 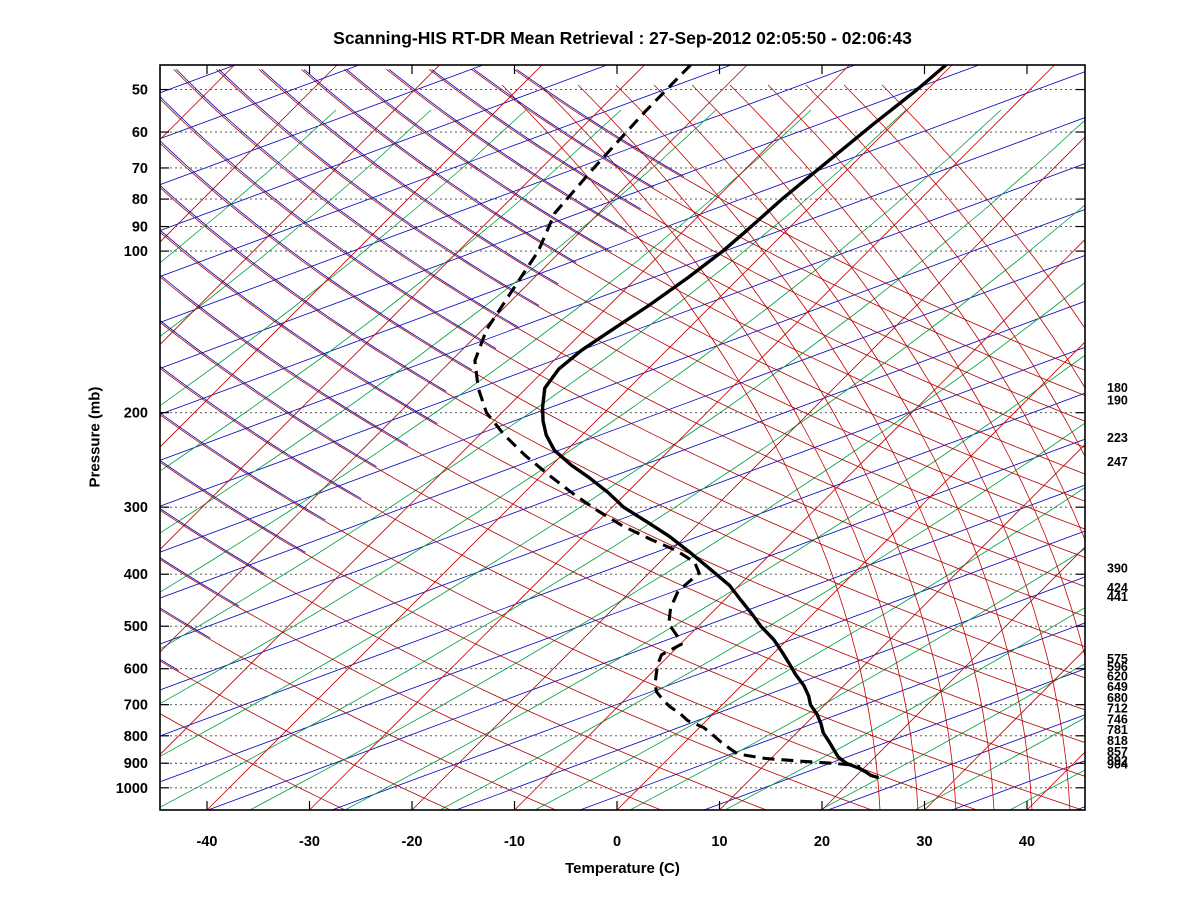 What do you see at coordinates (514, 842) in the screenshot?
I see `svg-text: -10` at bounding box center [514, 842].